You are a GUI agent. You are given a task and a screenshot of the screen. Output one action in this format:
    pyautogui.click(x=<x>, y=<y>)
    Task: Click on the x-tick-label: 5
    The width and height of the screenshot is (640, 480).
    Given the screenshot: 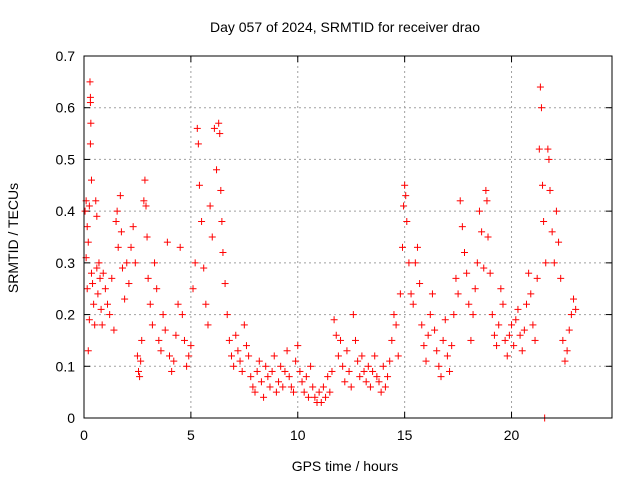 What is the action you would take?
    pyautogui.click(x=191, y=435)
    